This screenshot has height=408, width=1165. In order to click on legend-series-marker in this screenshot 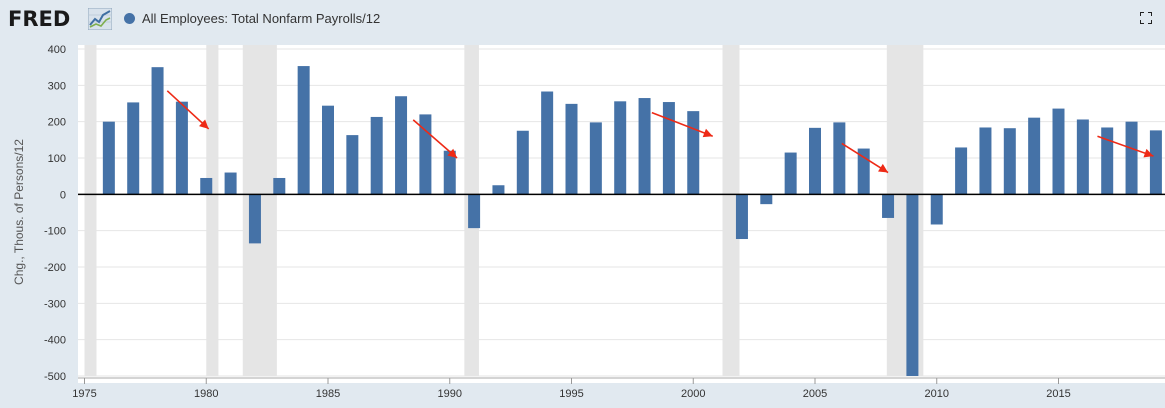, I will do `click(129, 18)`.